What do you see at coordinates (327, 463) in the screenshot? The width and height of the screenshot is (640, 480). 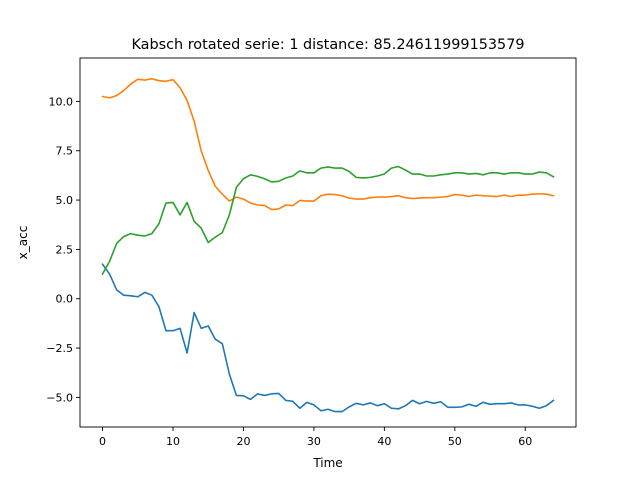 I see `x-axis-label: Time` at bounding box center [327, 463].